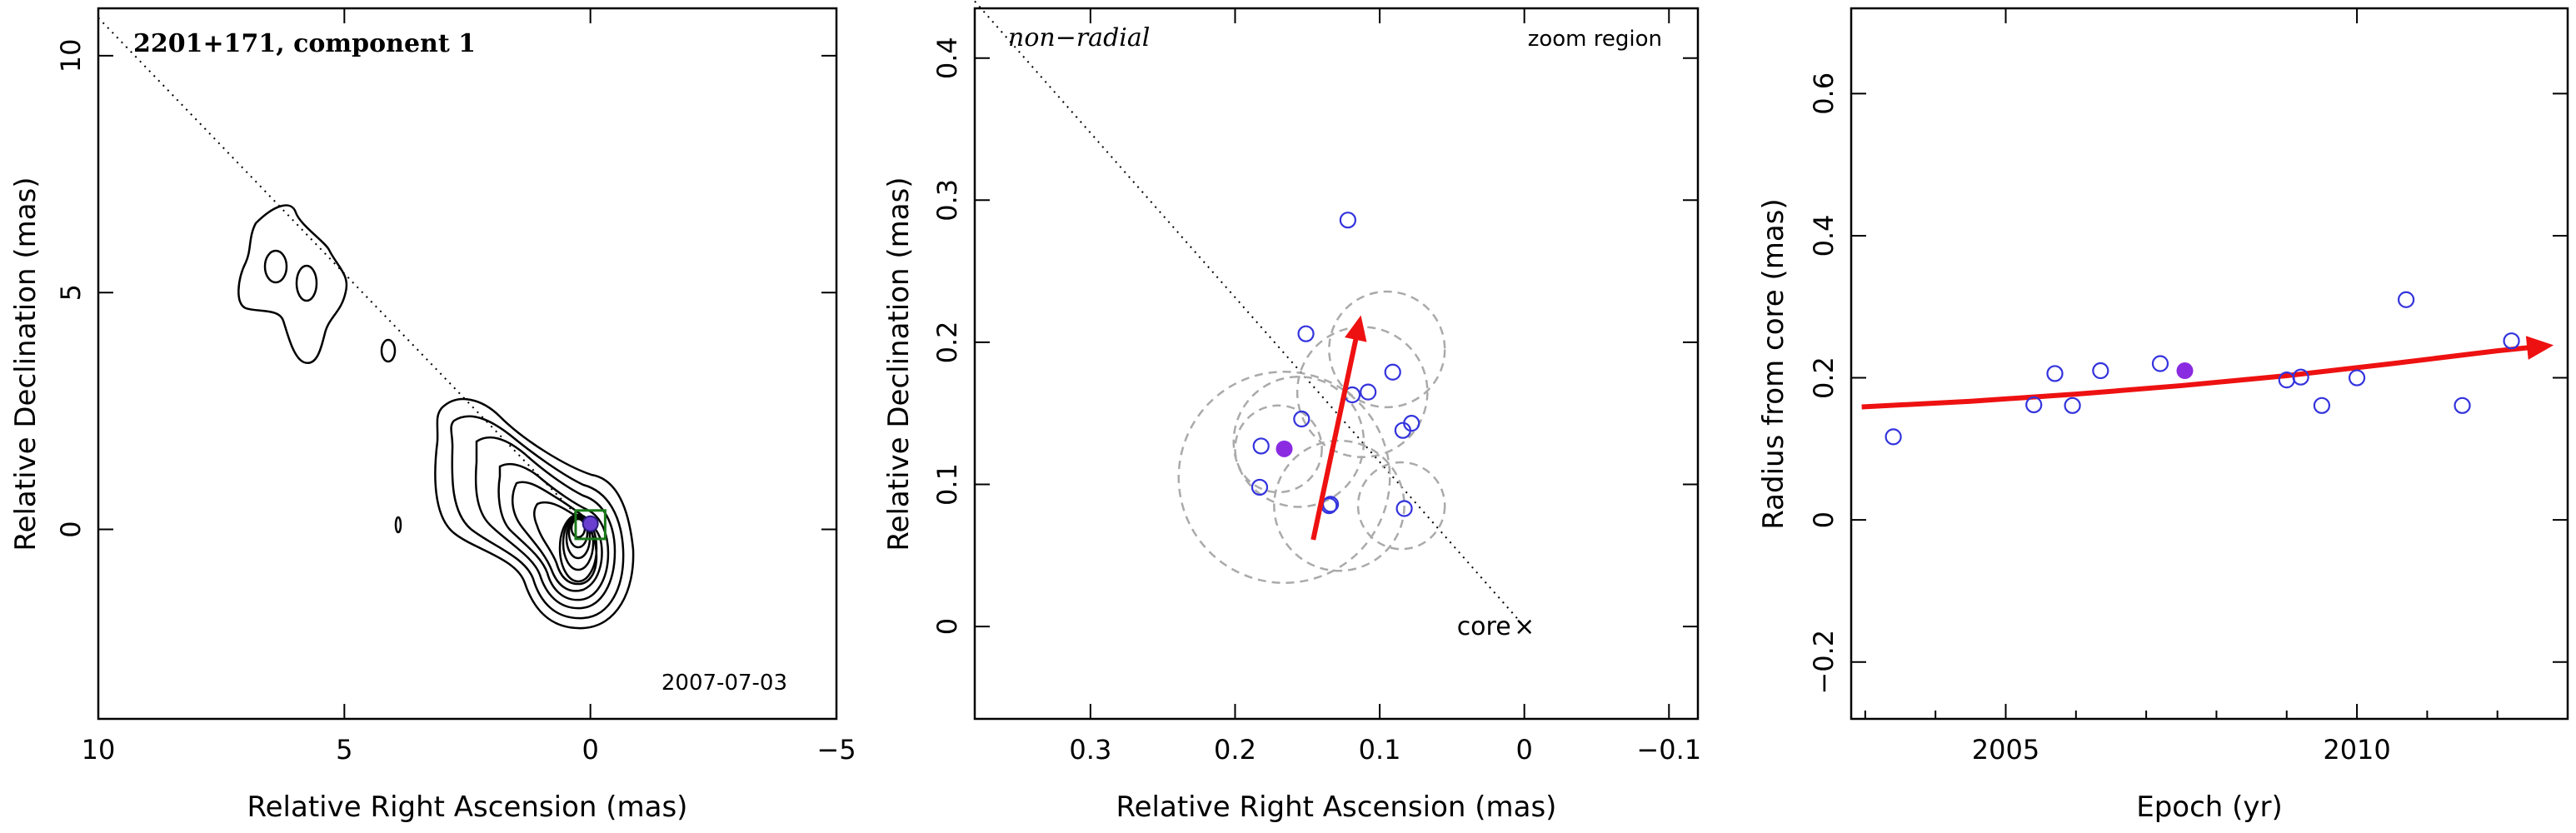  I want to click on panel-1-ylabel: Relative Declination (mas), so click(25, 364).